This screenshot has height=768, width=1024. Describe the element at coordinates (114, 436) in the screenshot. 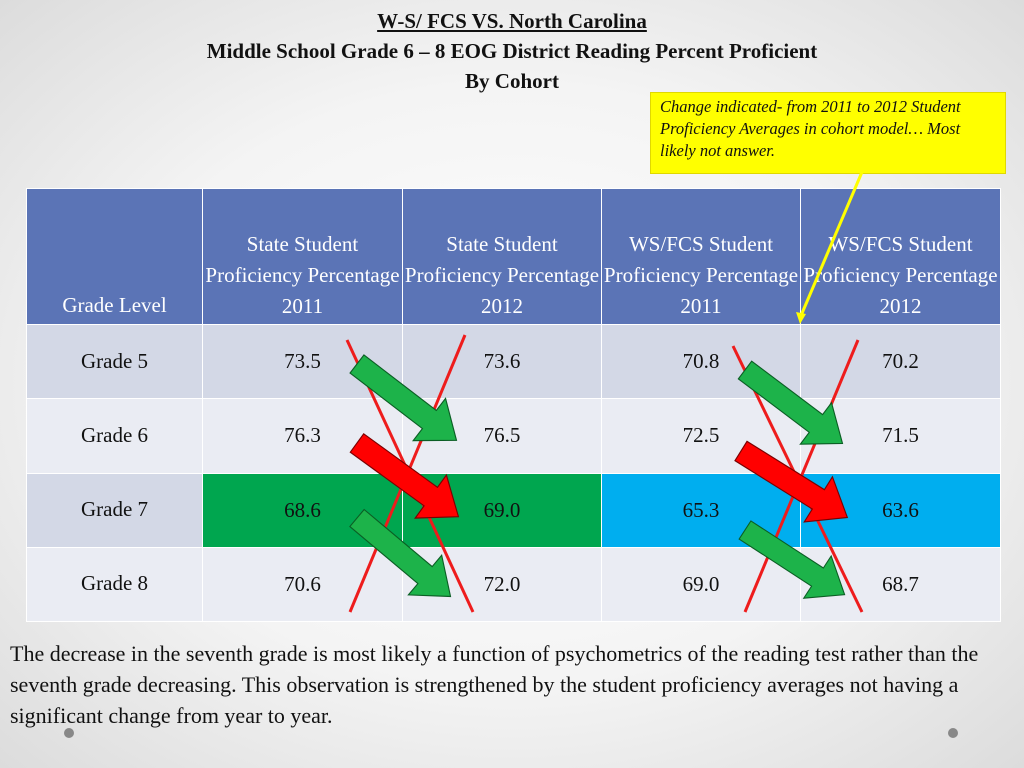

I see `grade-label: Grade 6` at that location.